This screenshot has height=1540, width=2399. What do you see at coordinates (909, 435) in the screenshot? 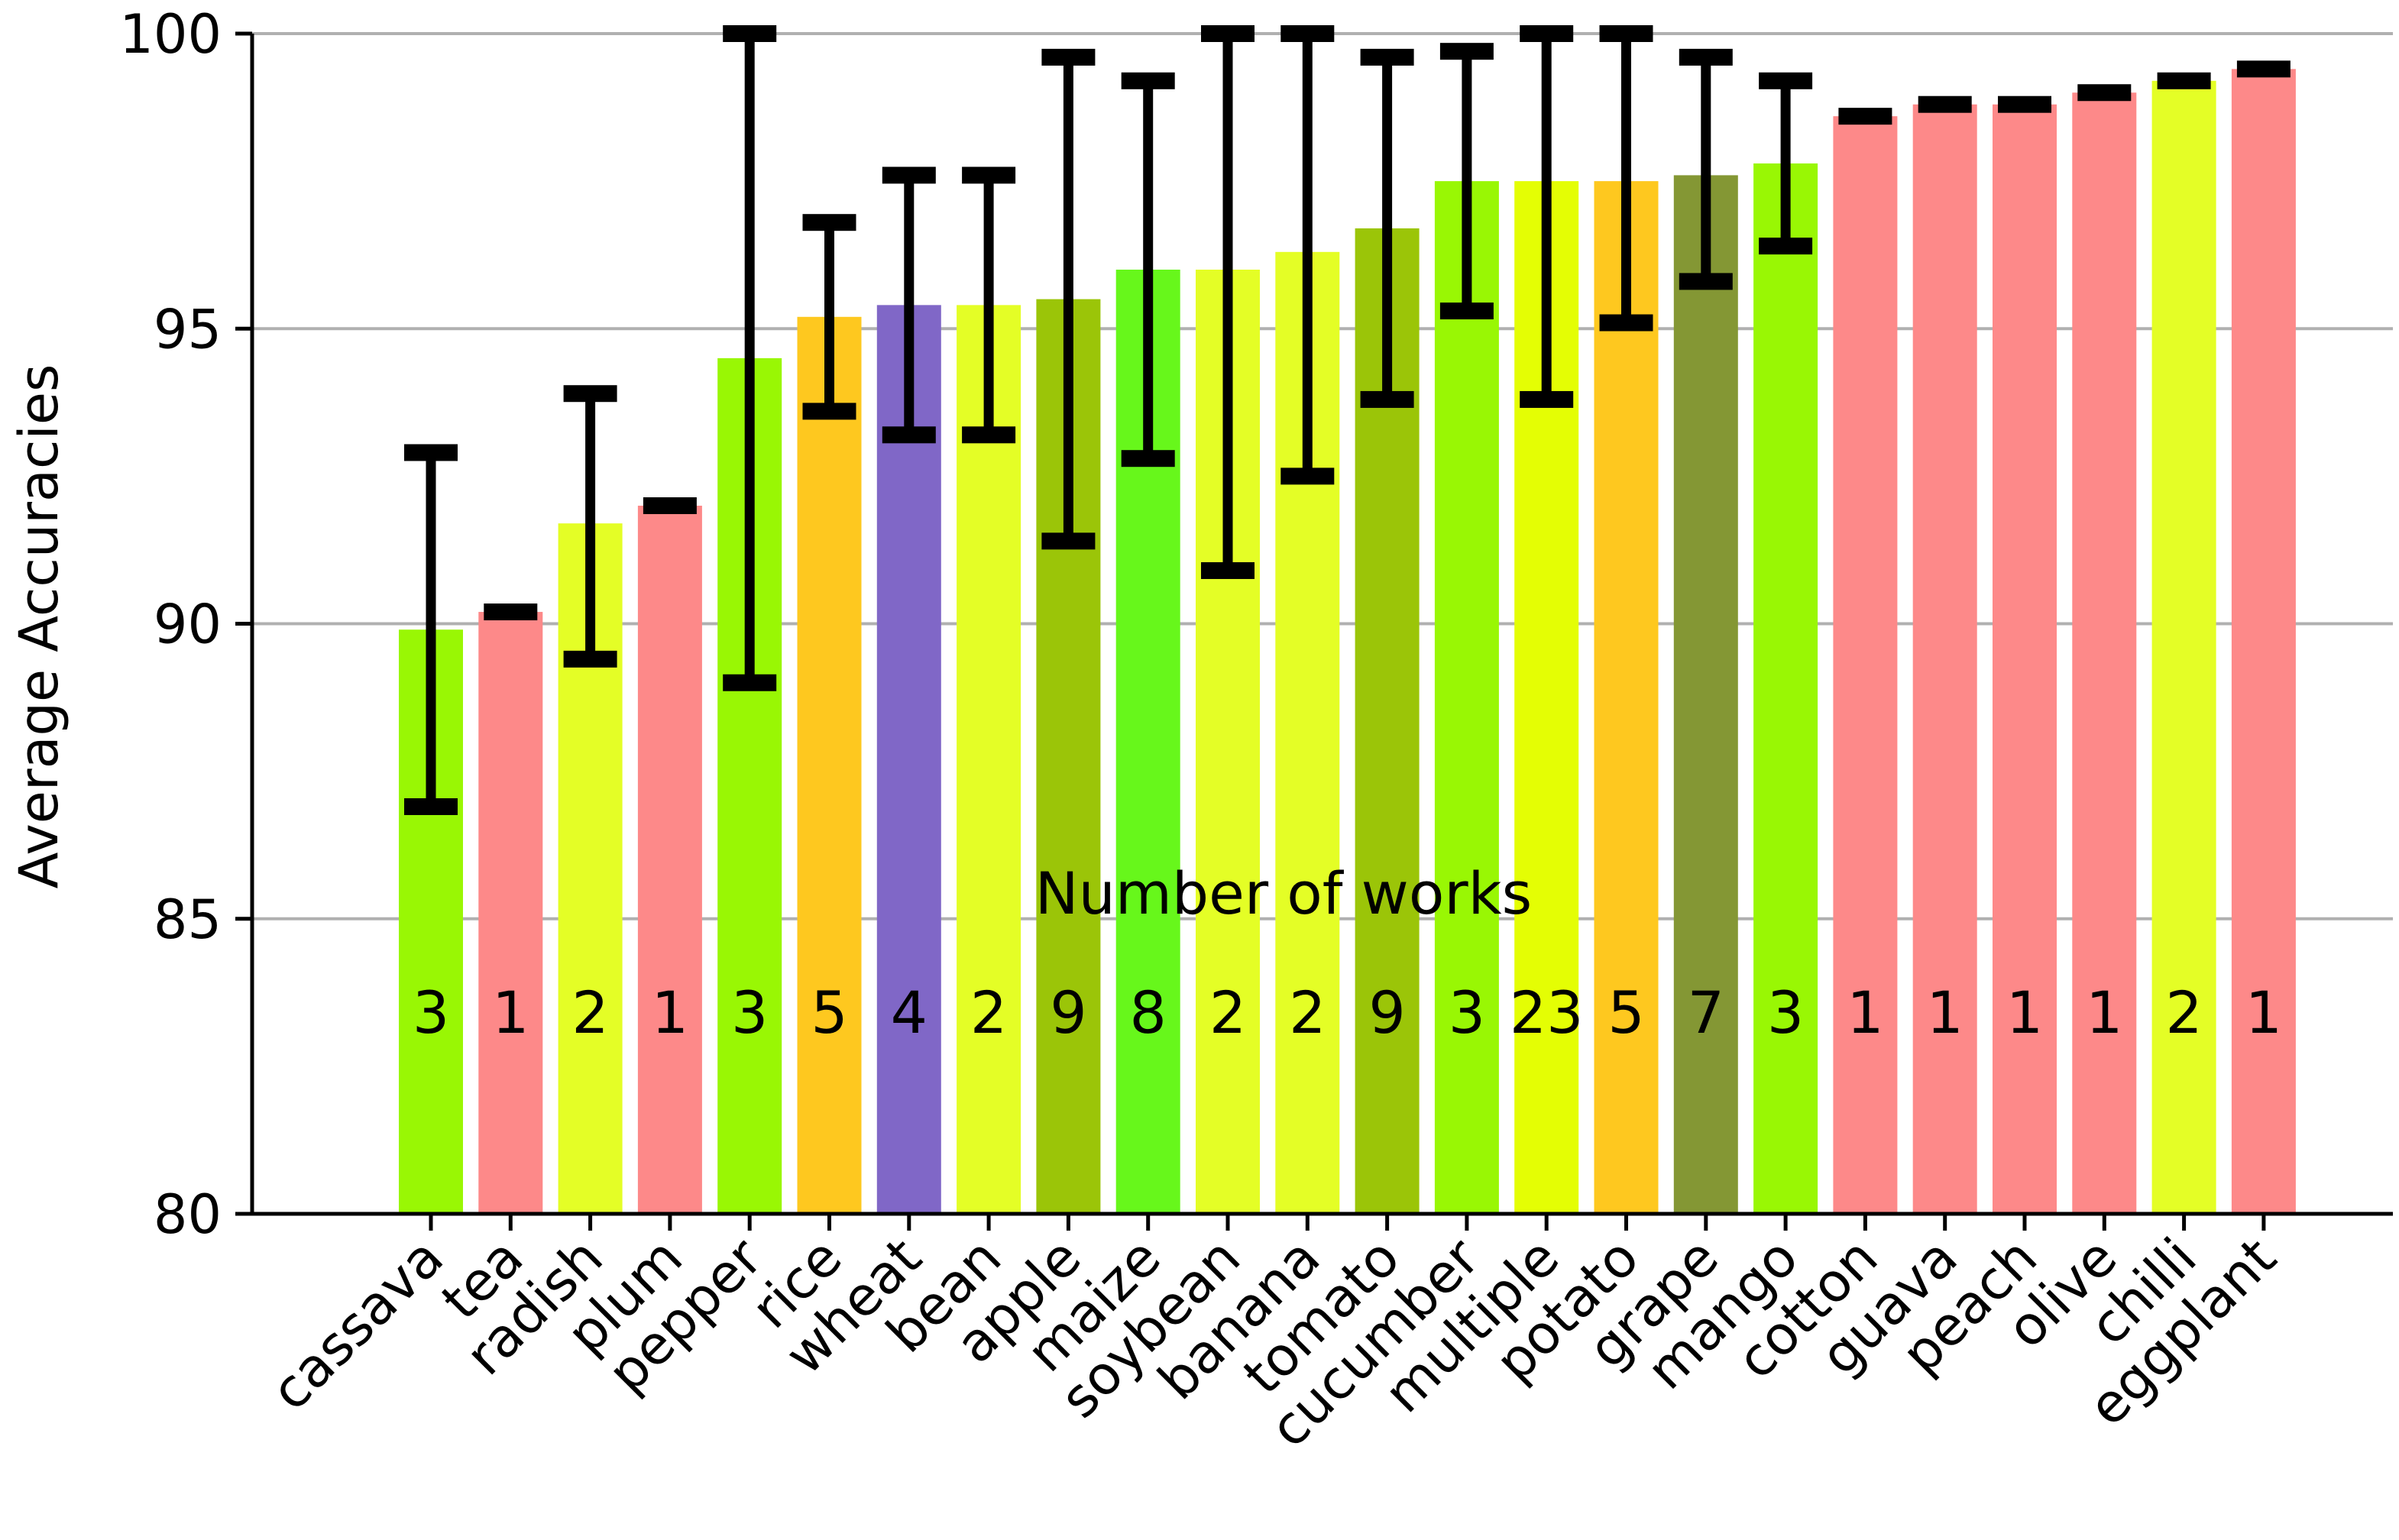
I see `error-cap-bottom-wheat` at bounding box center [909, 435].